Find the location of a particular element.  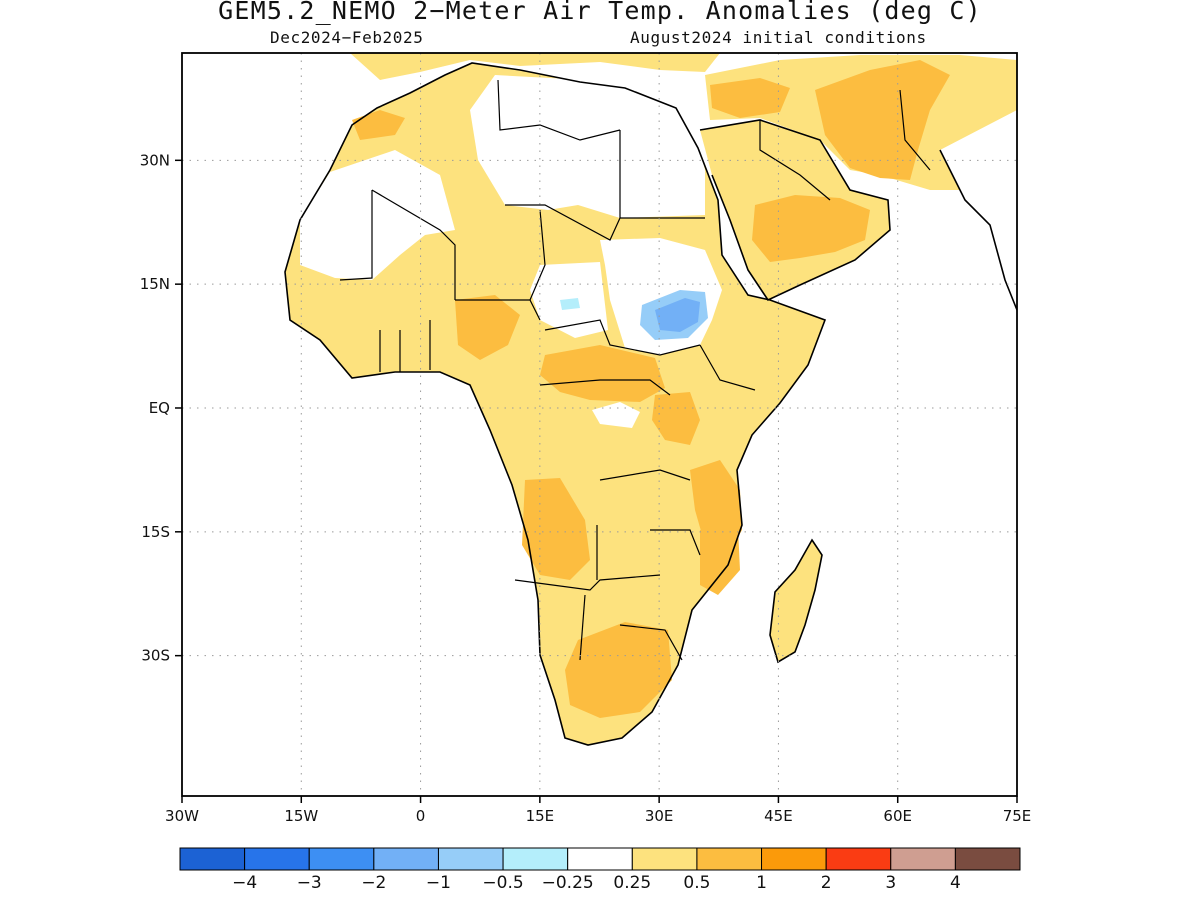

neutral-zone-sahara is located at coordinates (587, 146).